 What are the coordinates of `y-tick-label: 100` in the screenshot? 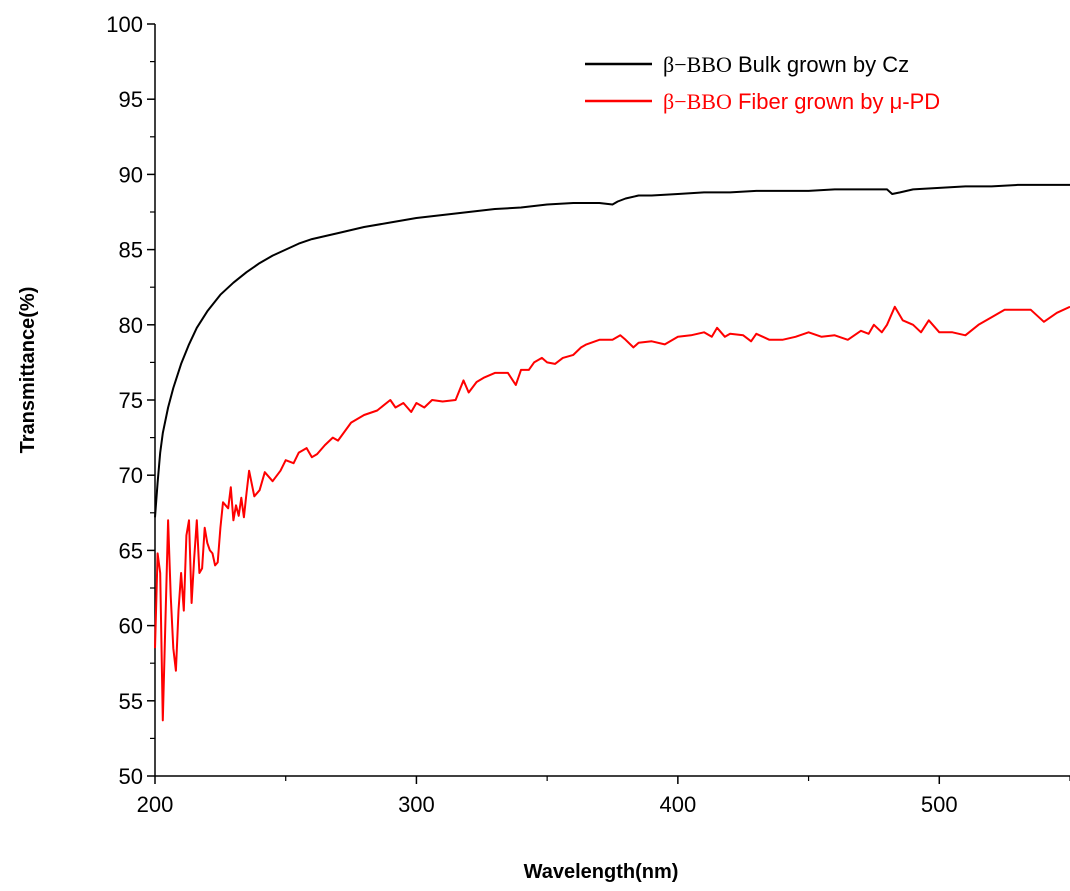 It's located at (124, 24).